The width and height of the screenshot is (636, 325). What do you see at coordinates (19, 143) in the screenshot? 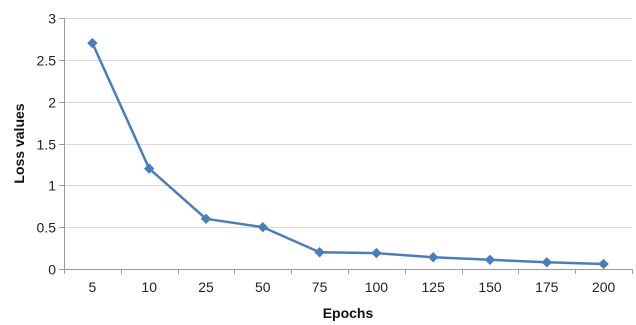
I see `y-axis-title: Loss values` at bounding box center [19, 143].